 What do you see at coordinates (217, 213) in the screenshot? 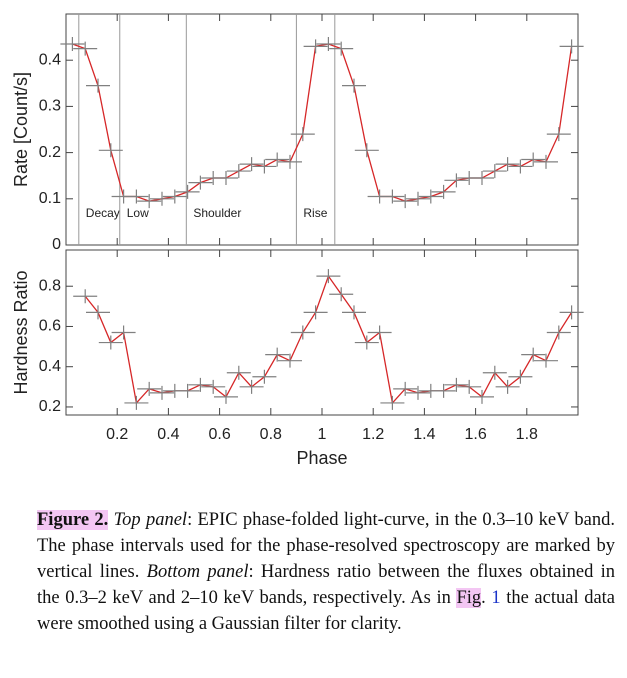
I see `interval-label: Shoulder` at bounding box center [217, 213].